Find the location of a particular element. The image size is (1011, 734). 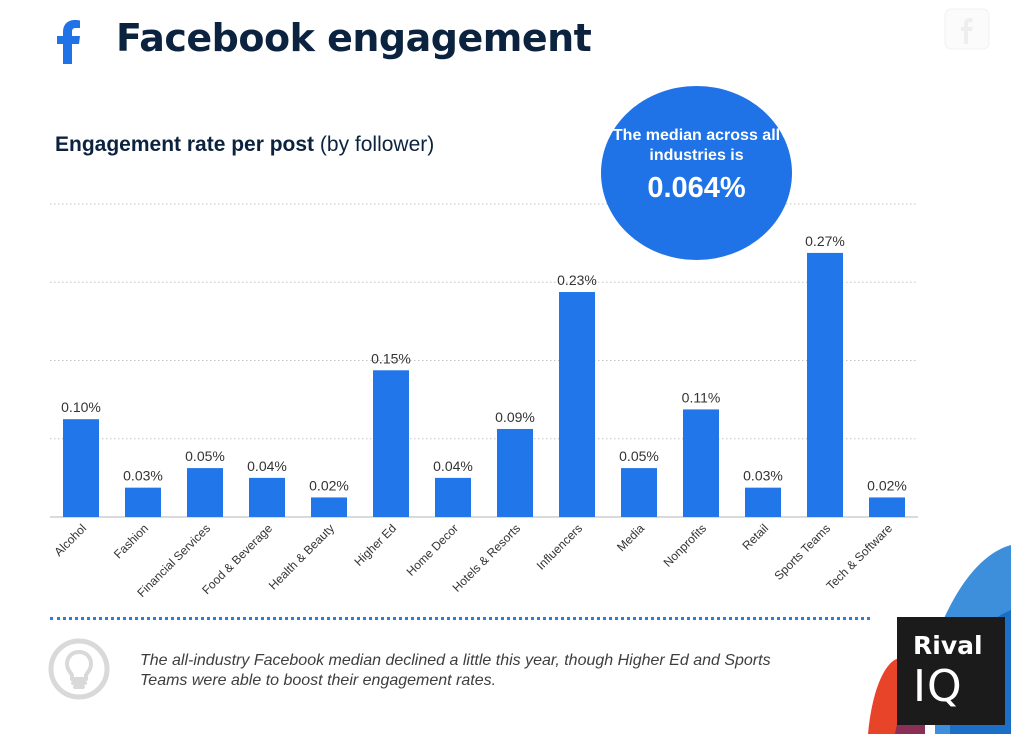

x-tick-label: Alcohol is located at coordinates (70, 540).